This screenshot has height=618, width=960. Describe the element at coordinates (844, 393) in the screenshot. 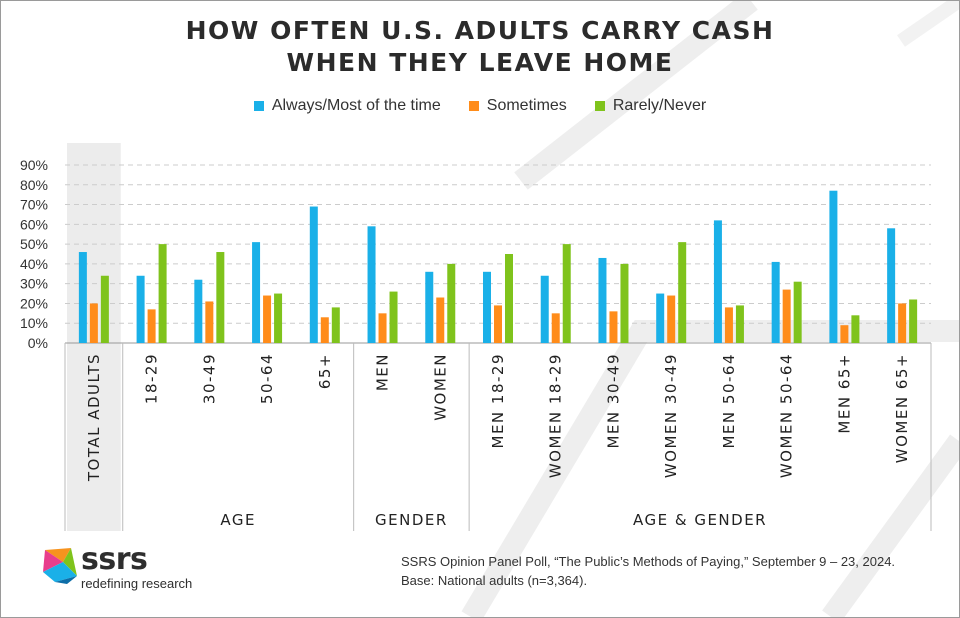

I see `x-category-label: MEN 65+` at that location.